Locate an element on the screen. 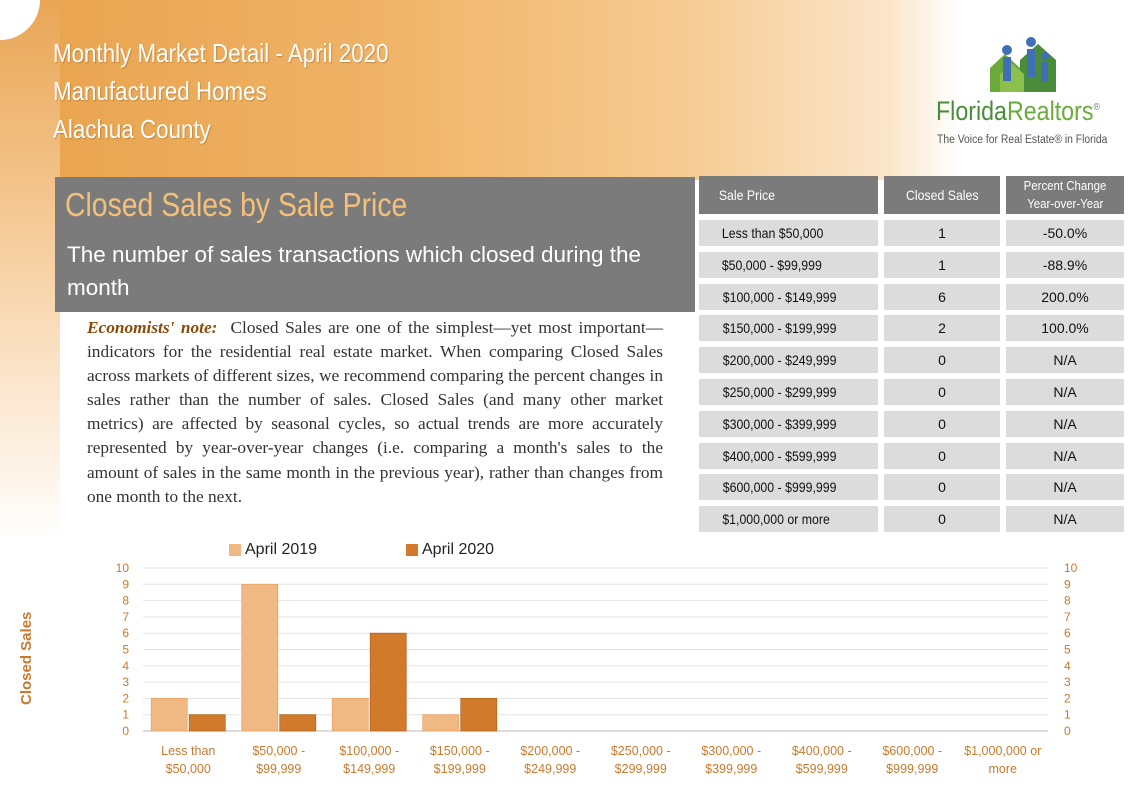 The image size is (1142, 787). y-tick-label-left: 10 is located at coordinates (123, 568).